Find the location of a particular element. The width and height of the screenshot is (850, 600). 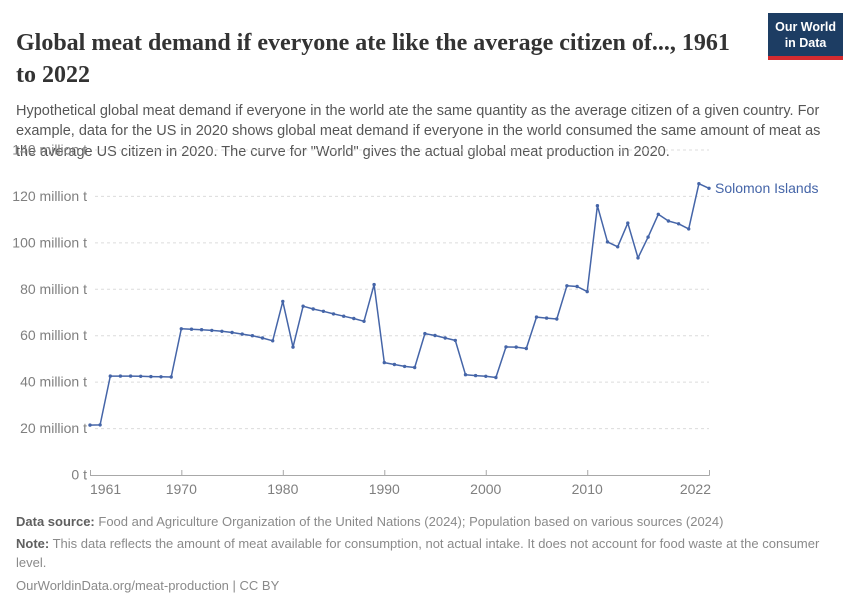

owid-logo-text-line2: in Data is located at coordinates (805, 43).